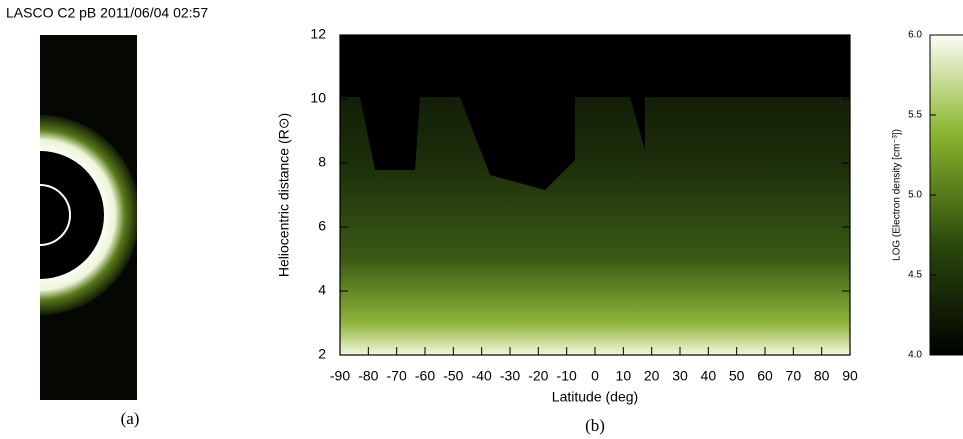 The image size is (963, 439). What do you see at coordinates (765, 376) in the screenshot?
I see `x-tick-label: 60` at bounding box center [765, 376].